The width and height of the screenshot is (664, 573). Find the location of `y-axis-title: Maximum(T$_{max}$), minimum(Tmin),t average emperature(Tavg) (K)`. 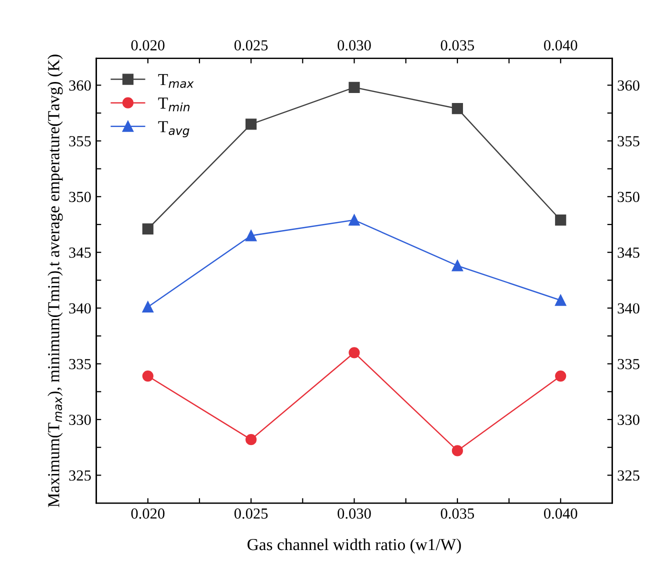

y-axis-title: Maximum(T$_{max}$), minimum(Tmin),t average emperature(Tavg) (K) is located at coordinates (55, 281).